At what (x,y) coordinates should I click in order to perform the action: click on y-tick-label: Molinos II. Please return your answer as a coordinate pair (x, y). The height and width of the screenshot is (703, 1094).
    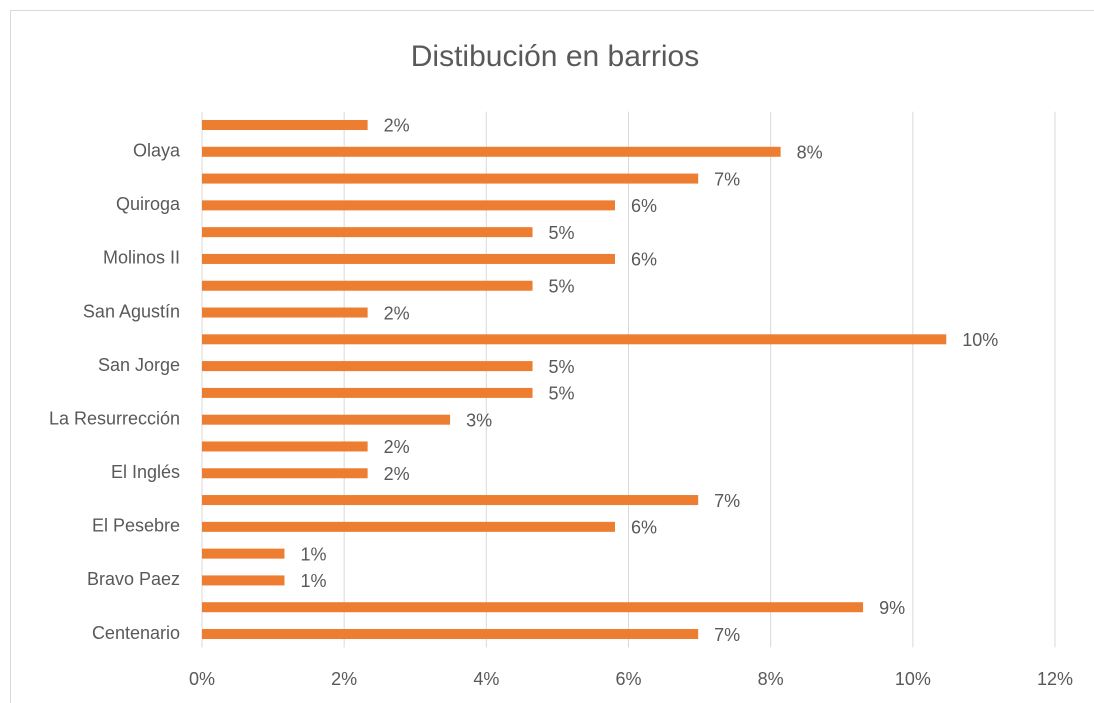
    Looking at the image, I should click on (141, 258).